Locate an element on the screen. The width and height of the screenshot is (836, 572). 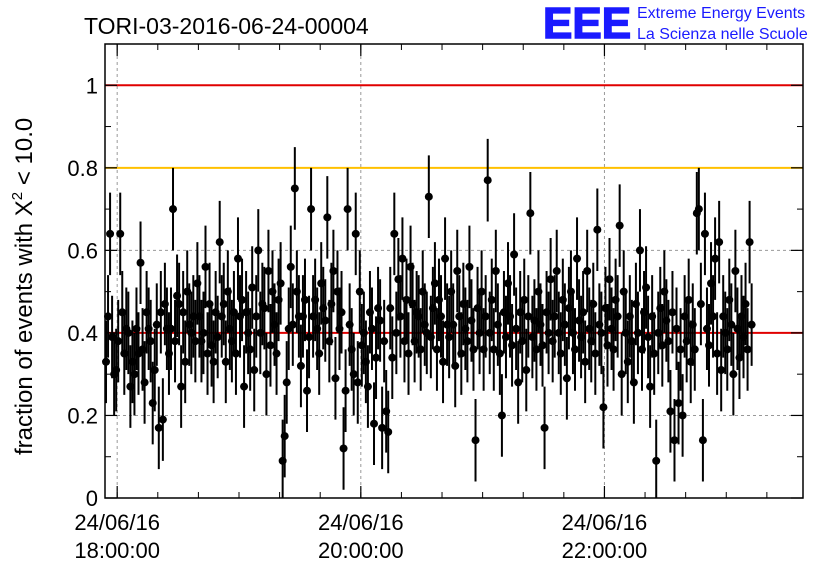
y-tick-label: 1 is located at coordinates (92, 85).